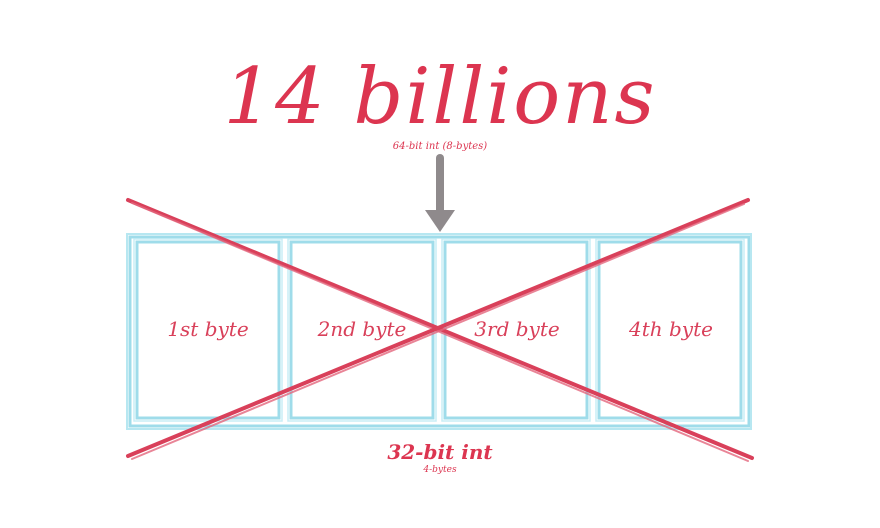  I want to click on container-sublabel: 4-bytes, so click(440, 470).